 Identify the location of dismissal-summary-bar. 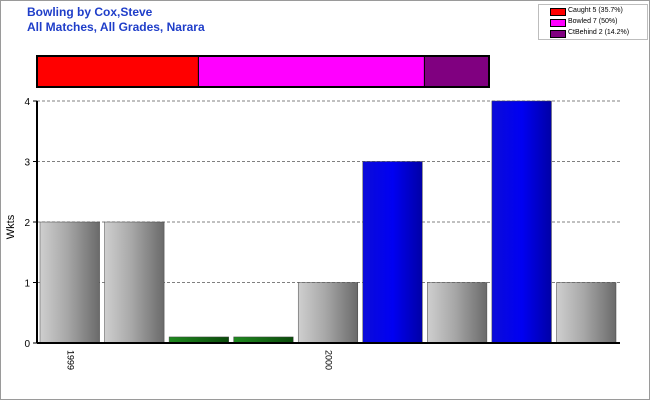
(263, 71).